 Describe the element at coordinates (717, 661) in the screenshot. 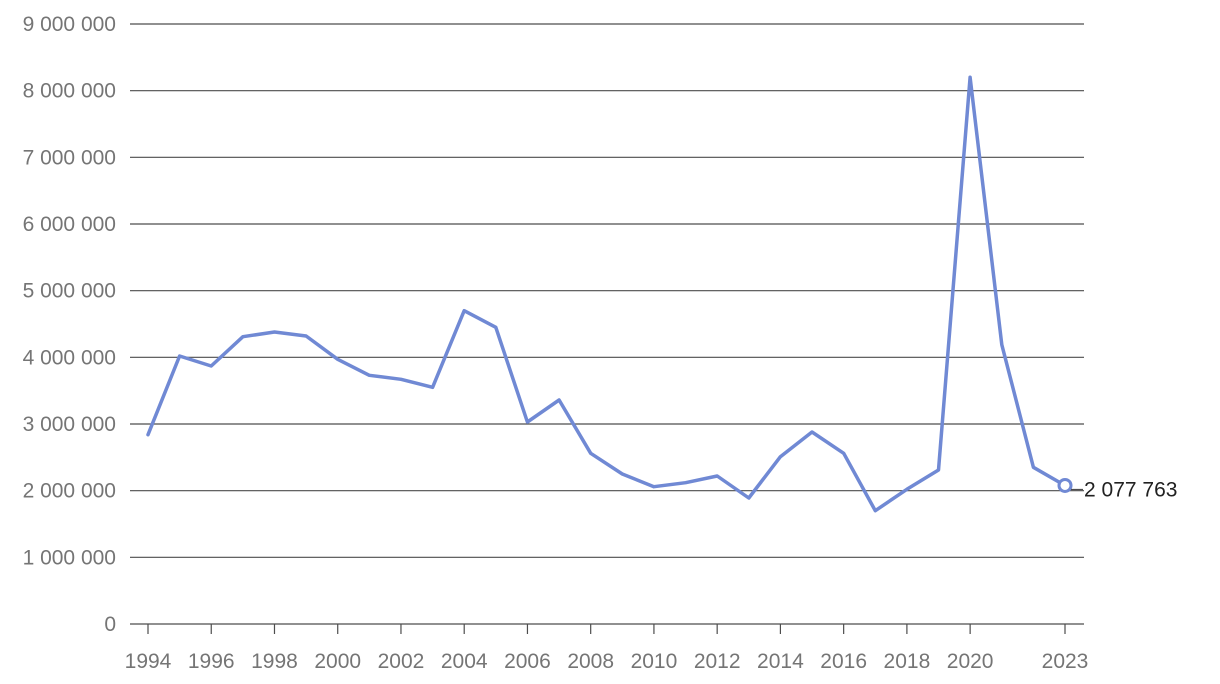

I see `x-tick-label: 2012` at that location.